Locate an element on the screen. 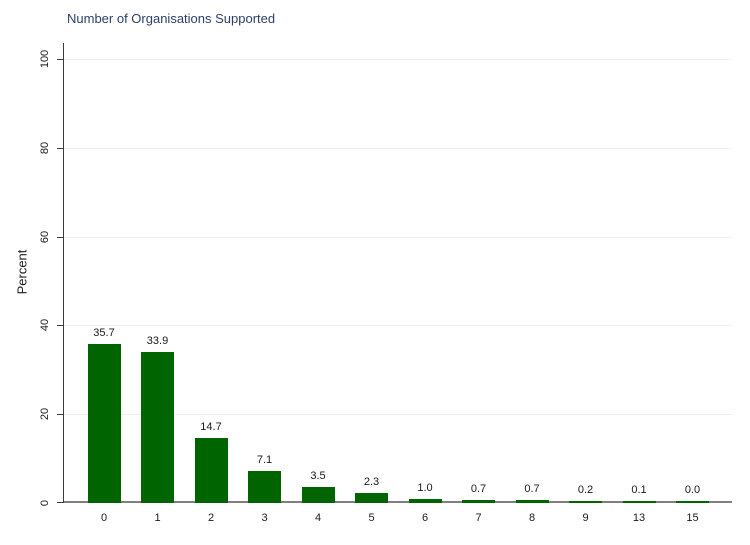  x-tick-label: 0 is located at coordinates (104, 518).